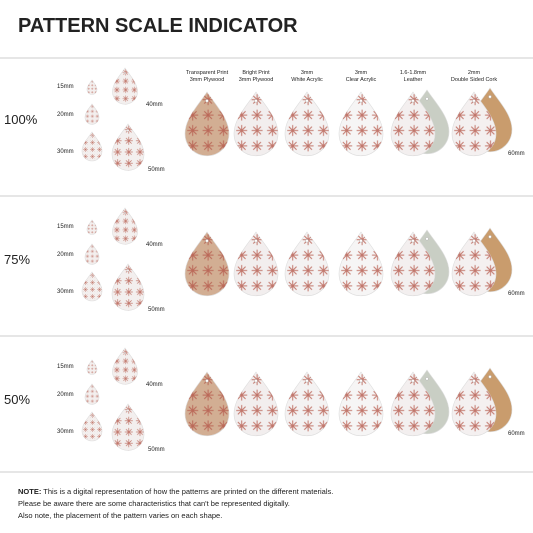 The width and height of the screenshot is (533, 533). I want to click on title: PATTERN SCALE INDICATOR, so click(158, 26).